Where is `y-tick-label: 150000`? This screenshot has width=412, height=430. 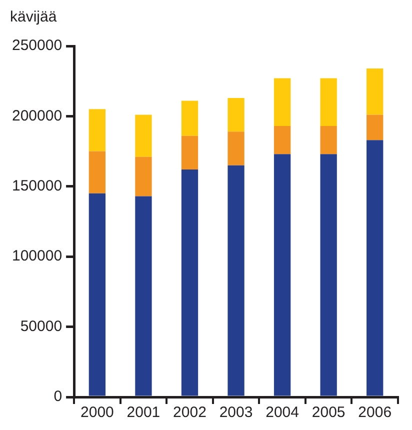 y-tick-label: 150000 is located at coordinates (37, 186).